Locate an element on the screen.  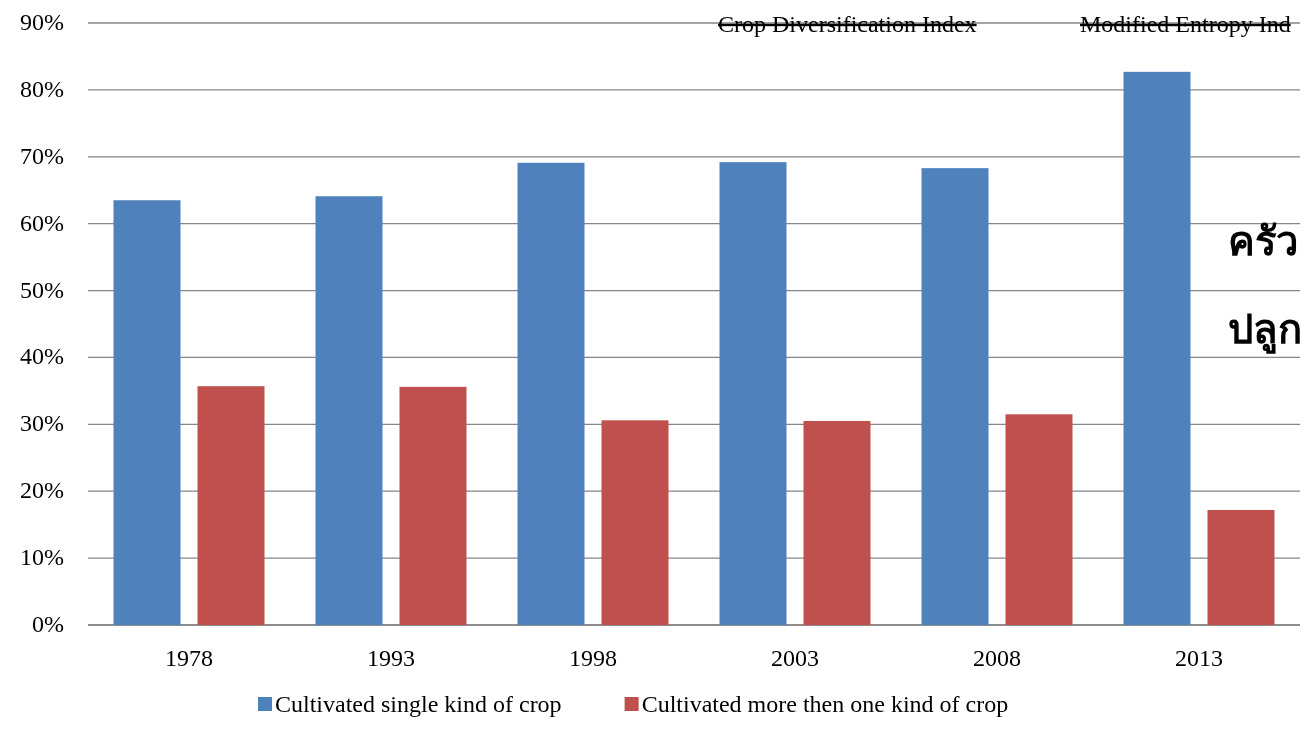
annotation: Modified Entropy Ind is located at coordinates (1185, 24).